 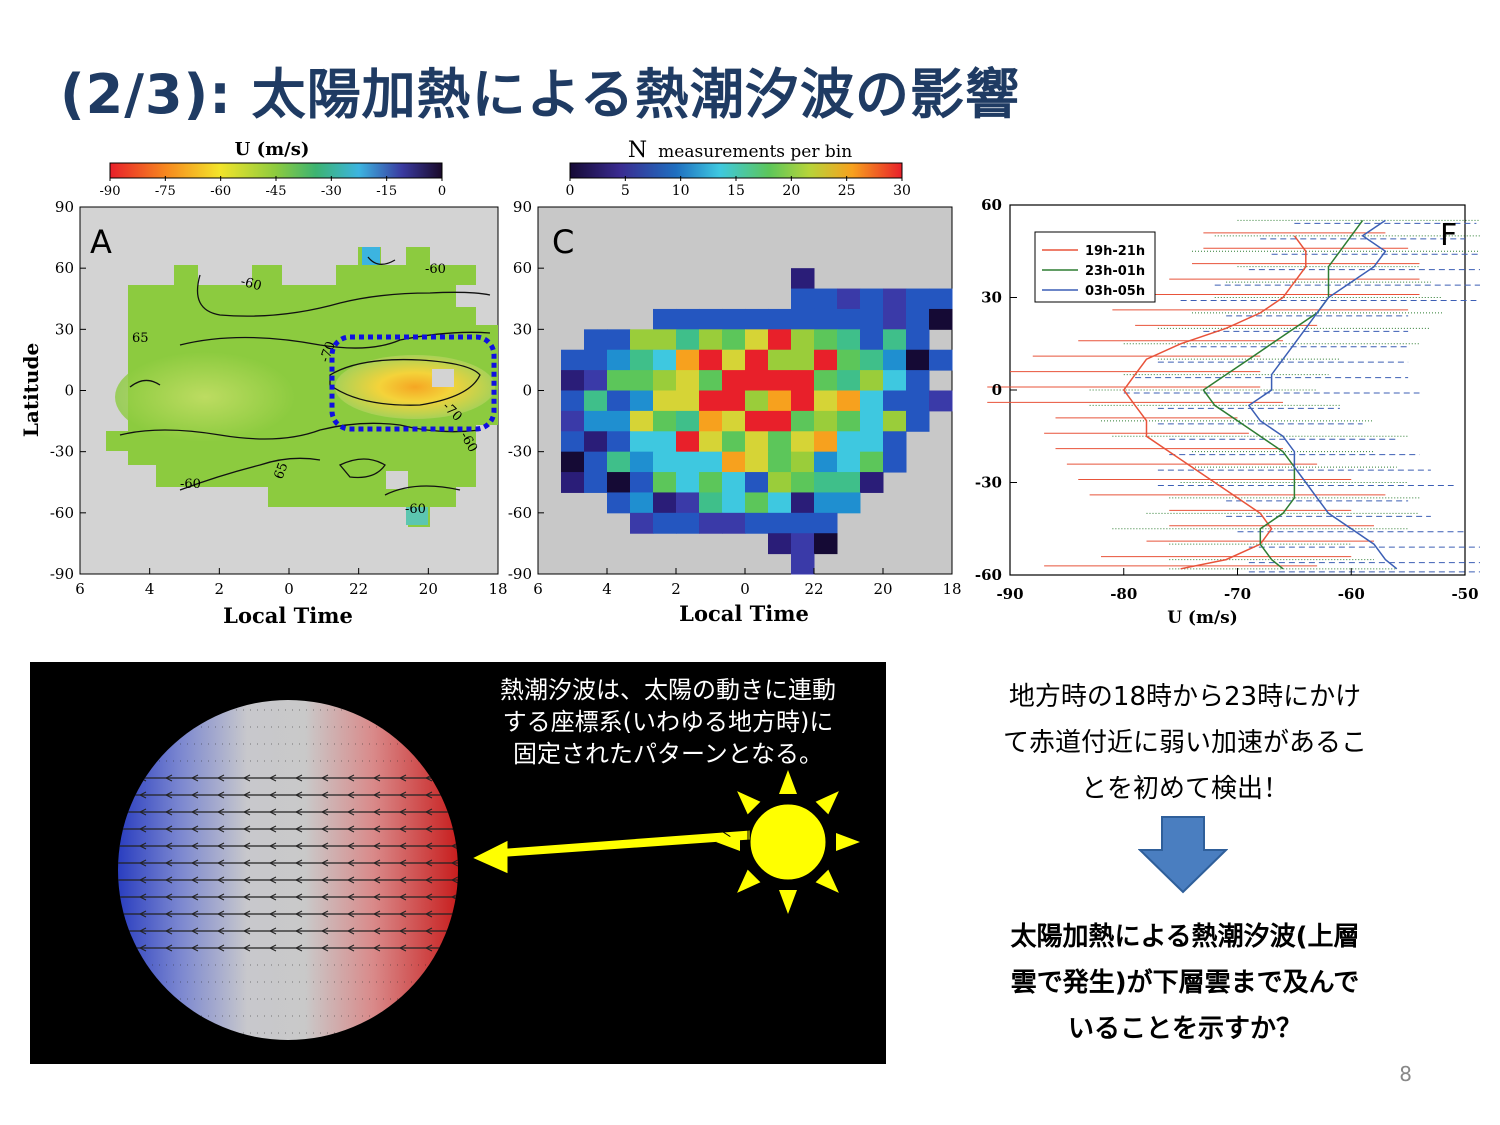 I want to click on finding-text: 地方時の18時から23時にかけ て赤道付近に弱い加速があるこ とを初めて検出！, so click(x=1185, y=743).